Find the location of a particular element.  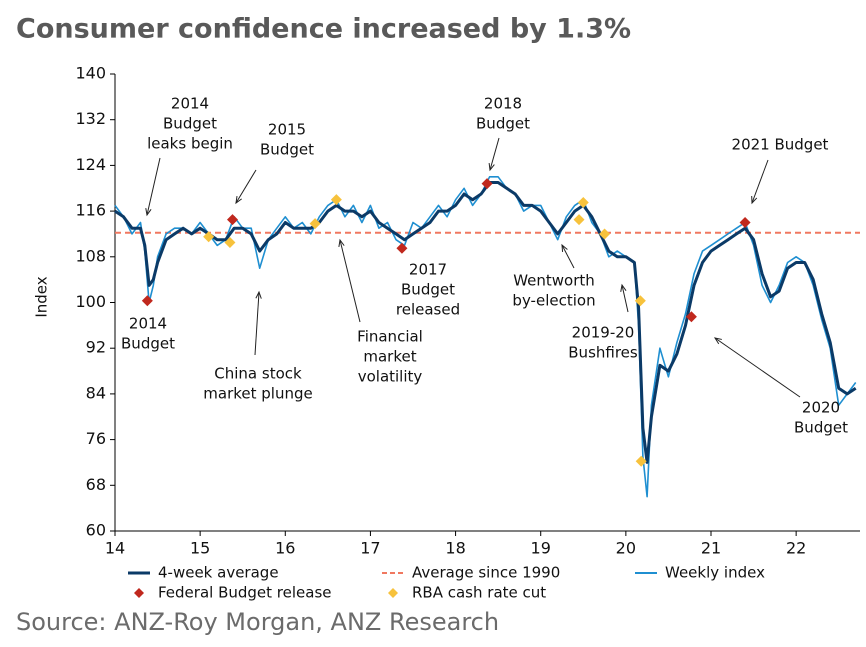

legend-label: Federal Budget release is located at coordinates (245, 593).